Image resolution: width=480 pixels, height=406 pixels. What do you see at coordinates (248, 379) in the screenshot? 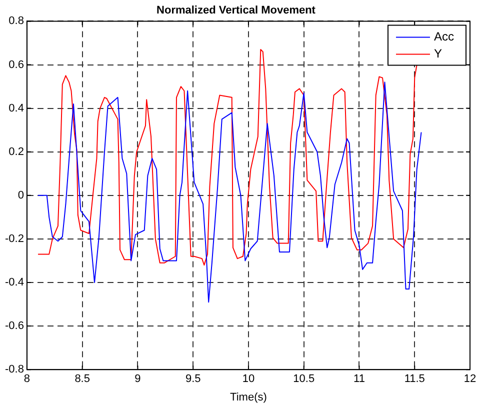
I see `x-tick-label: 10` at bounding box center [248, 379].